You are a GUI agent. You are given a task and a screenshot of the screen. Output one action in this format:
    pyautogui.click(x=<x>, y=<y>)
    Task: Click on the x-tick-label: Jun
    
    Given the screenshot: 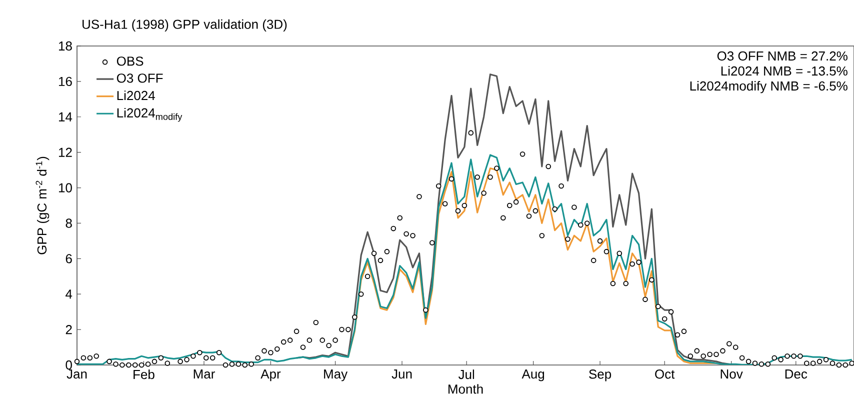 What is the action you would take?
    pyautogui.click(x=402, y=374)
    